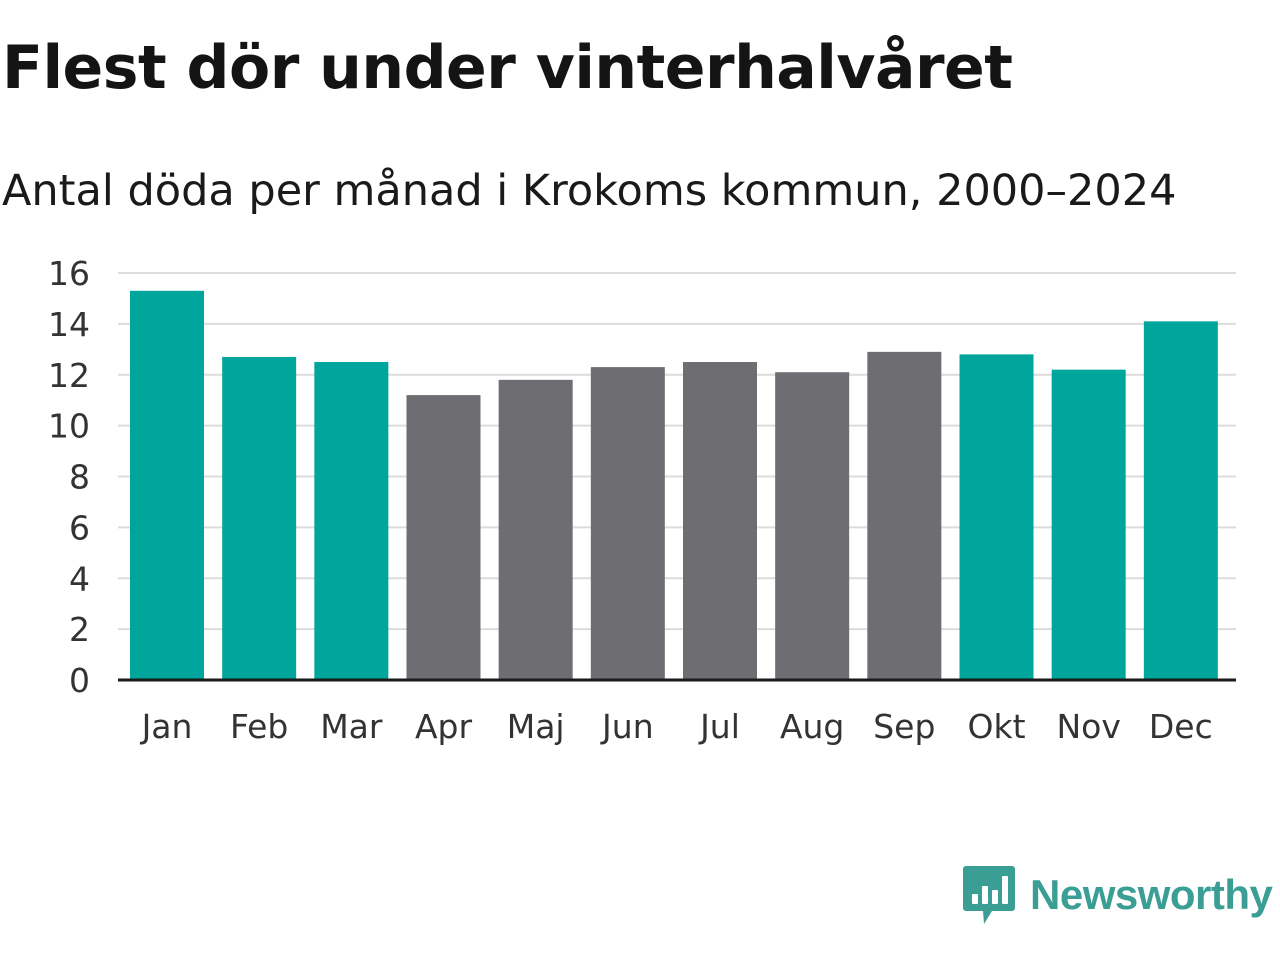 Image resolution: width=1280 pixels, height=960 pixels. I want to click on brand-name: Newsworthy, so click(1151, 894).